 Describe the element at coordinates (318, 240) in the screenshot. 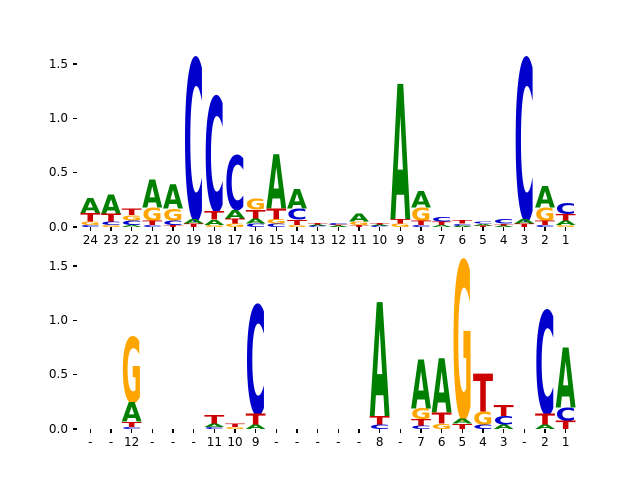

I see `x-tick-label: 13` at that location.